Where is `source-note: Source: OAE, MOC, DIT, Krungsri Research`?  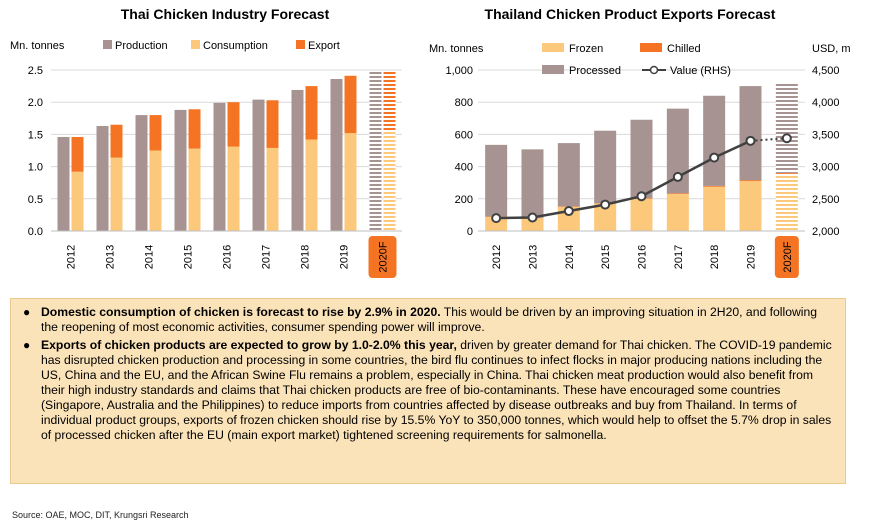
source-note: Source: OAE, MOC, DIT, Krungsri Research is located at coordinates (100, 515).